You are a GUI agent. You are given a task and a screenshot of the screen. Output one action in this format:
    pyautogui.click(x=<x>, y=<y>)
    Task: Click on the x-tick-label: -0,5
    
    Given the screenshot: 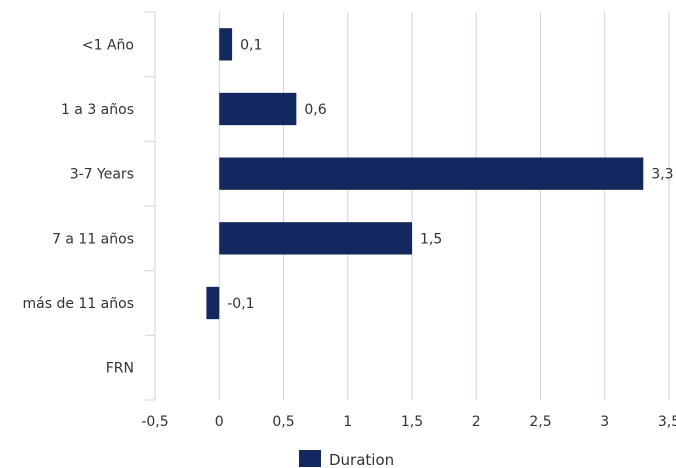 What is the action you would take?
    pyautogui.click(x=154, y=422)
    